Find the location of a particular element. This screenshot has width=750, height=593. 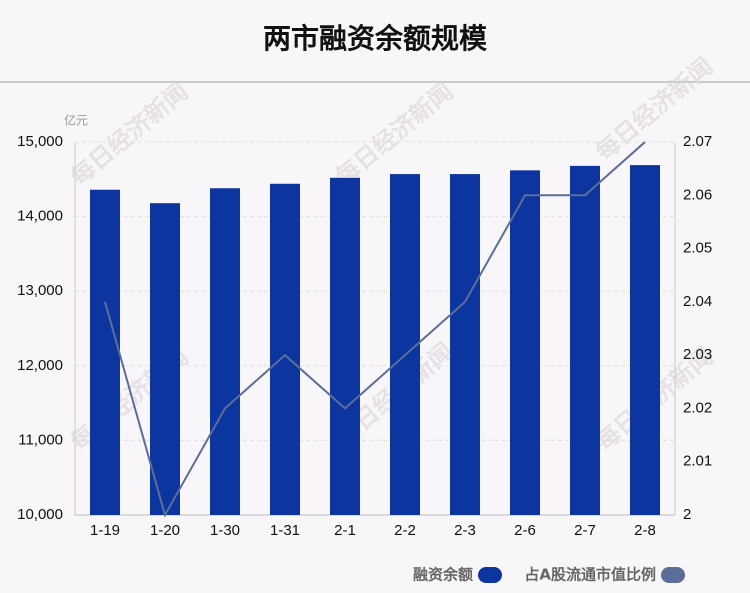

x-tick-label: 1-20 is located at coordinates (165, 530).